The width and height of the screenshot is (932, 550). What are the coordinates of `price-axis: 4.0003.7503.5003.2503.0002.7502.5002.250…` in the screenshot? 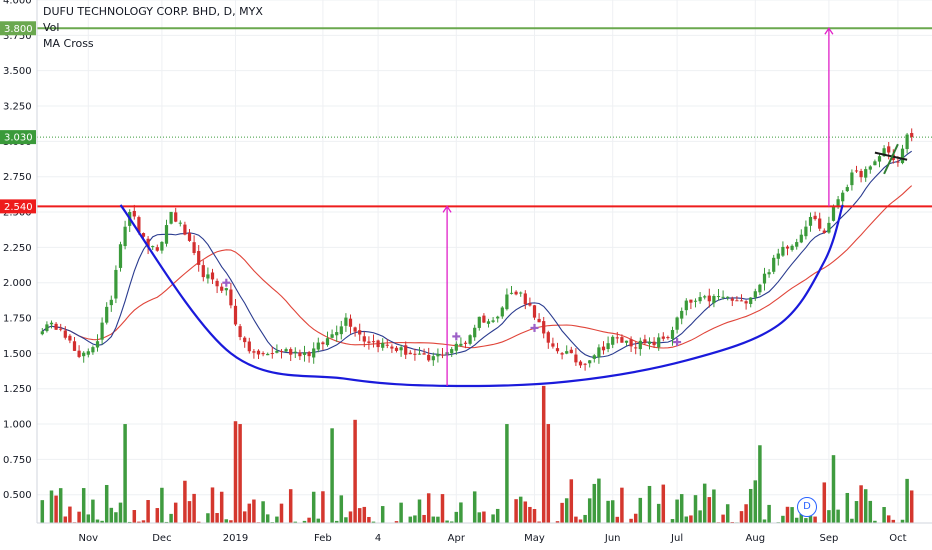 It's located at (20, 261).